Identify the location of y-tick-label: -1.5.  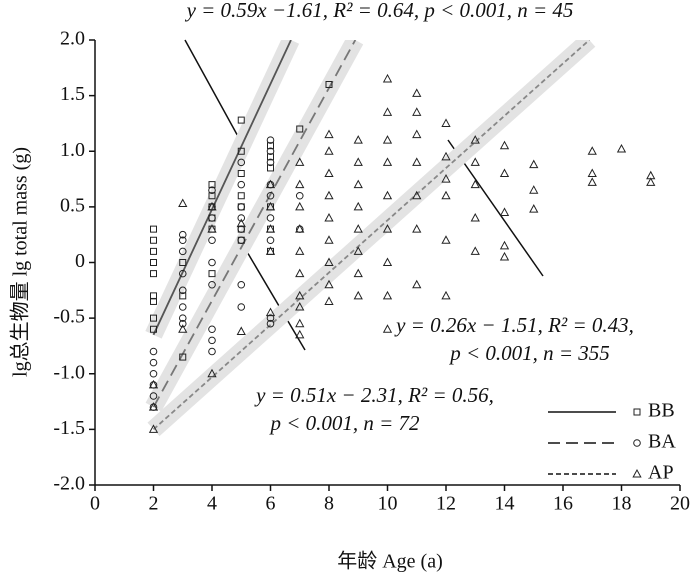
(69, 428).